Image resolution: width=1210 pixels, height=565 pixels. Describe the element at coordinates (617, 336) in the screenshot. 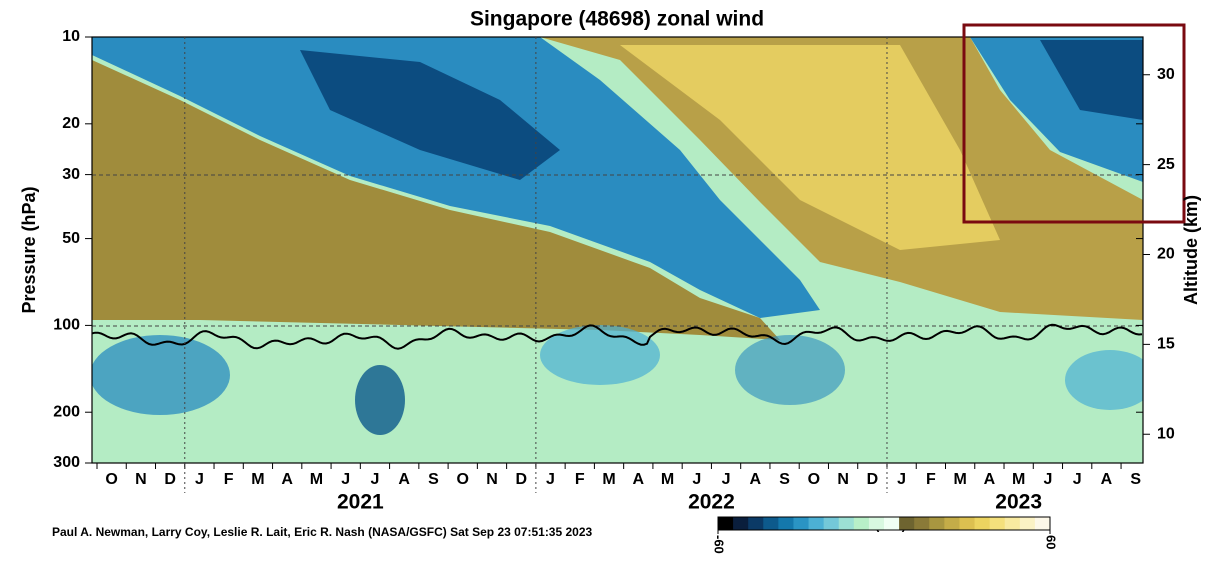

I see `tropopause-line` at that location.